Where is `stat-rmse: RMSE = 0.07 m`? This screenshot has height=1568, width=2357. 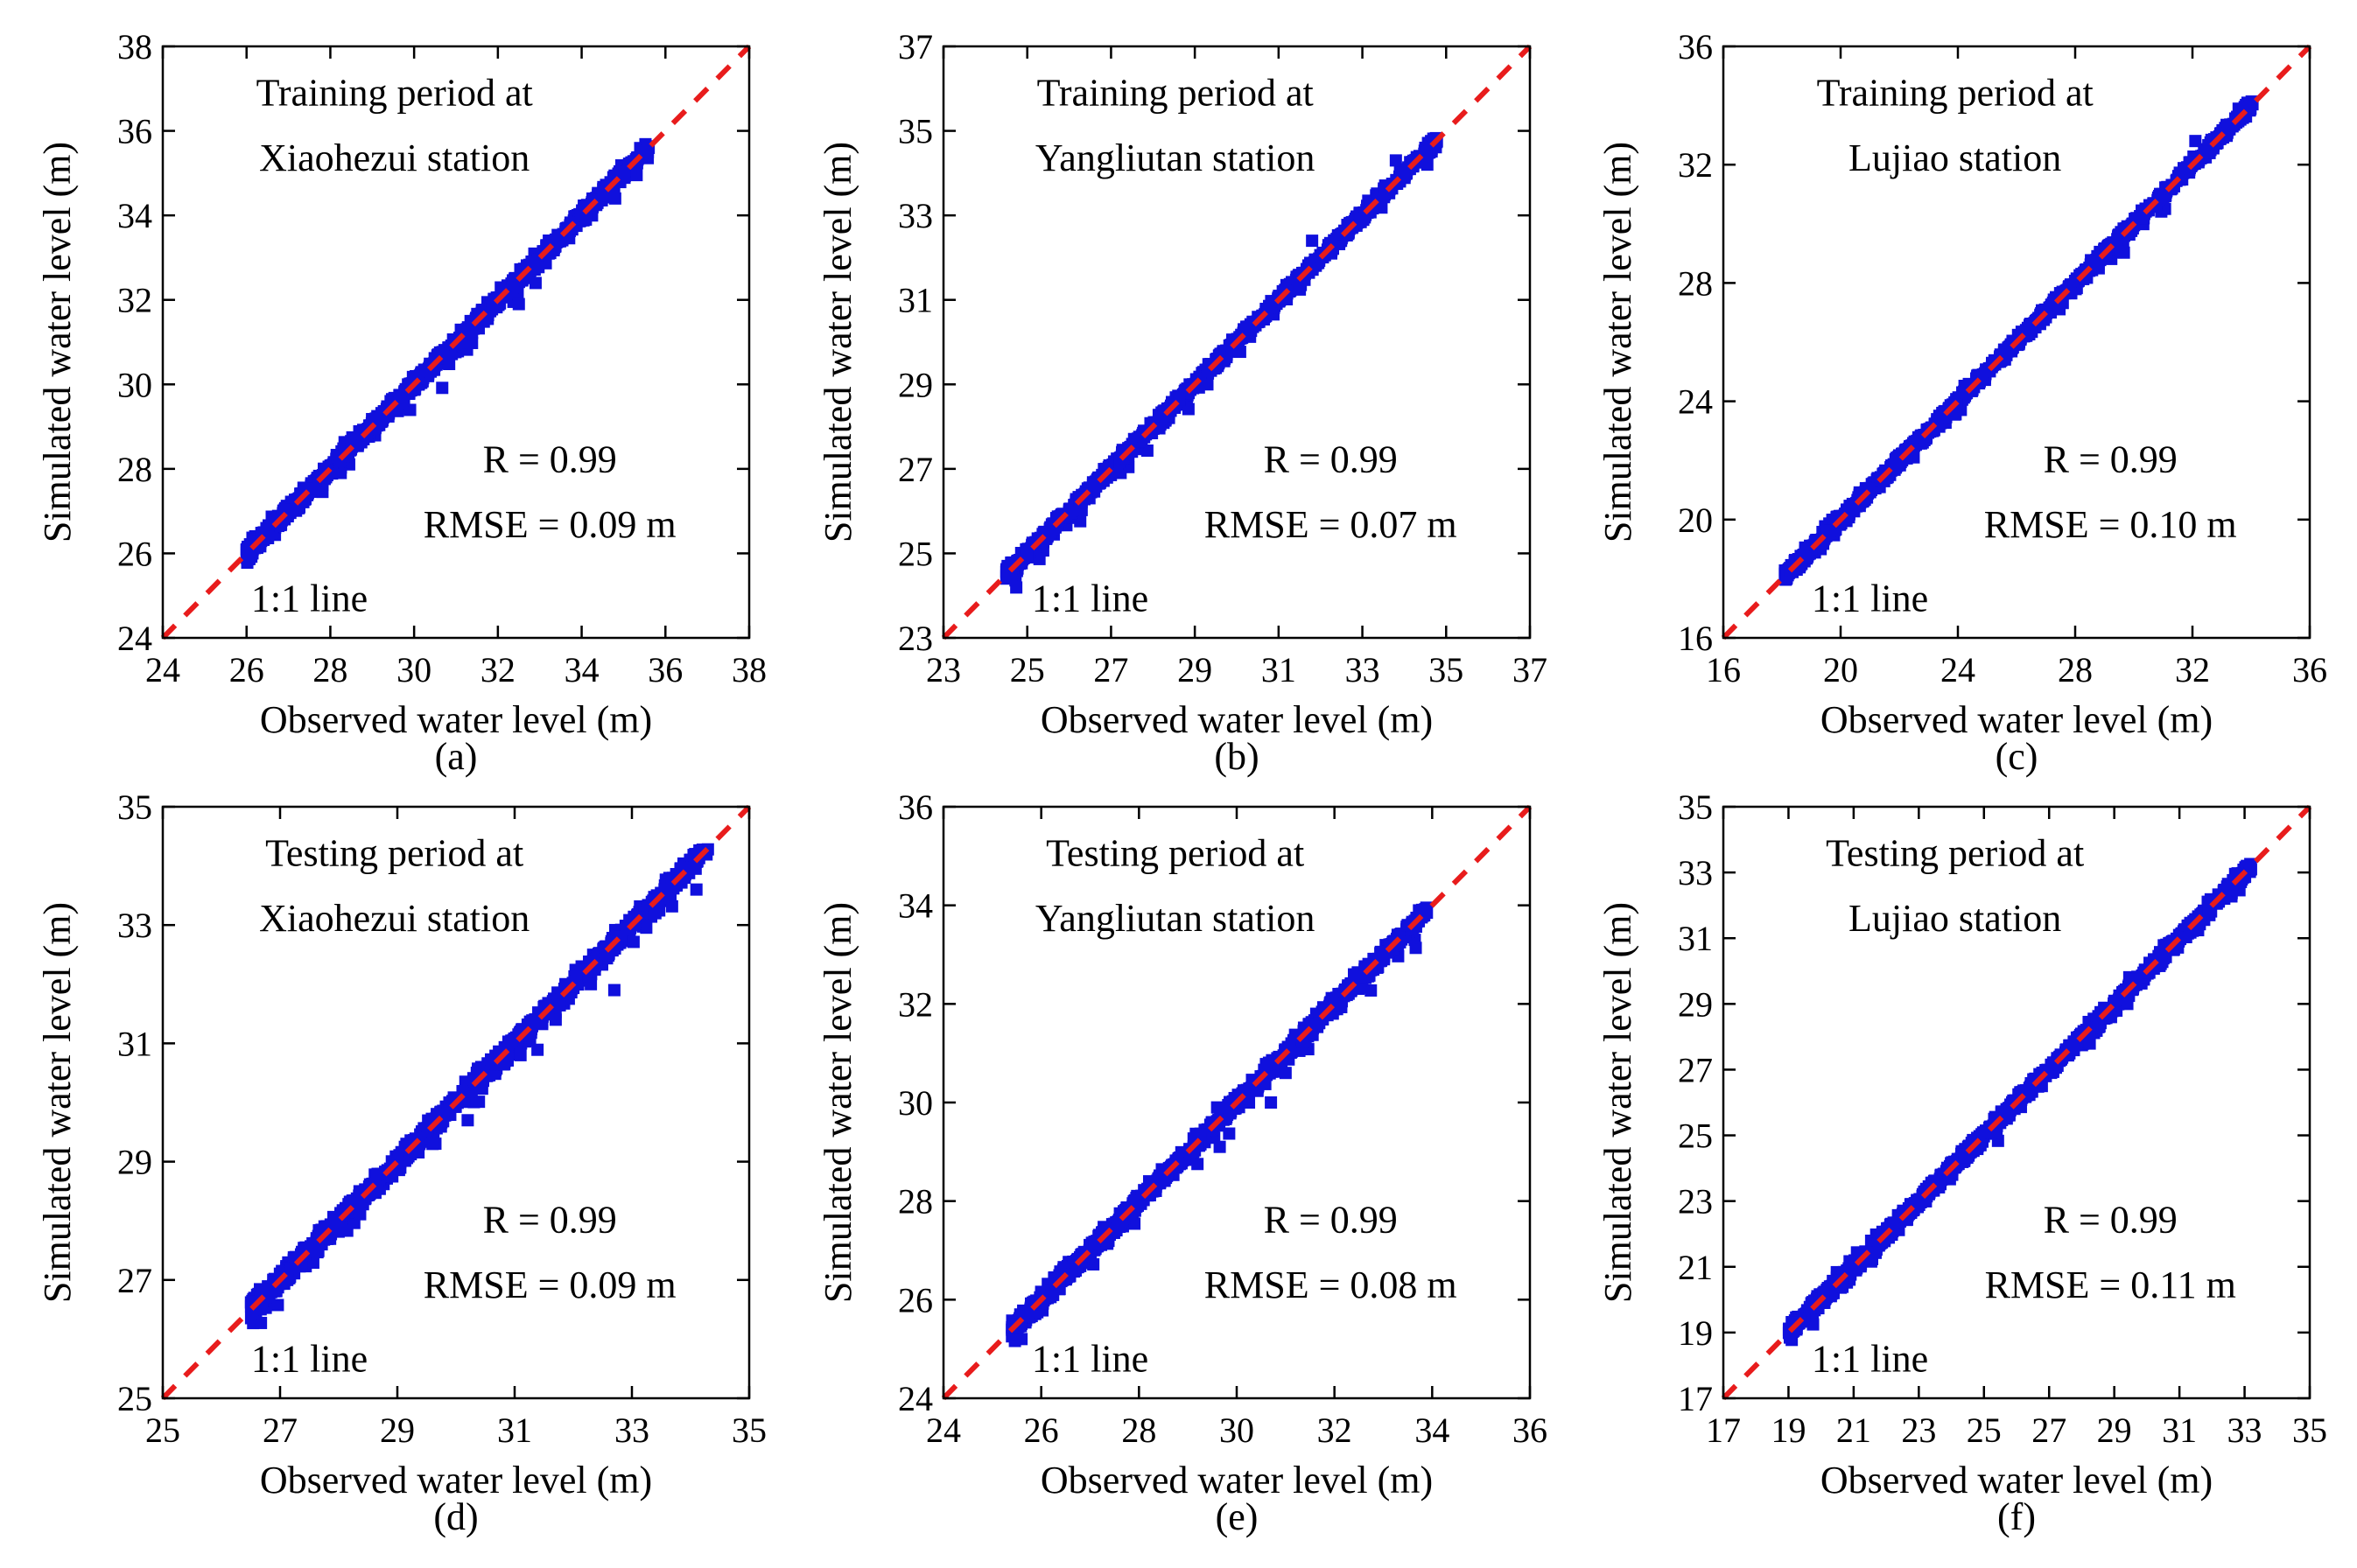
stat-rmse: RMSE = 0.07 m is located at coordinates (1330, 524).